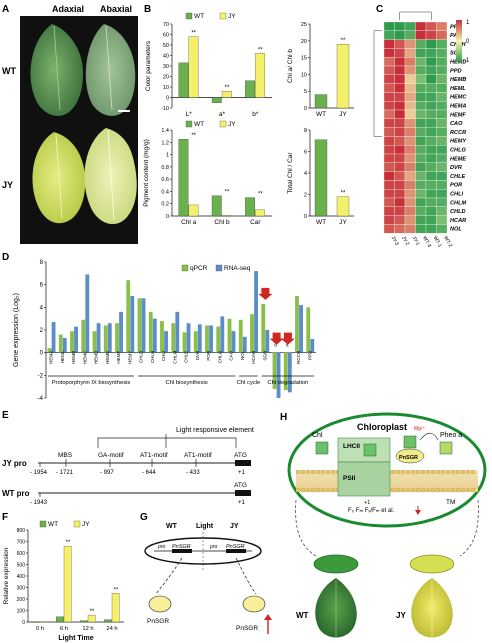  What do you see at coordinates (418, 512) in the screenshot?
I see `down-arrow-head` at bounding box center [418, 512].